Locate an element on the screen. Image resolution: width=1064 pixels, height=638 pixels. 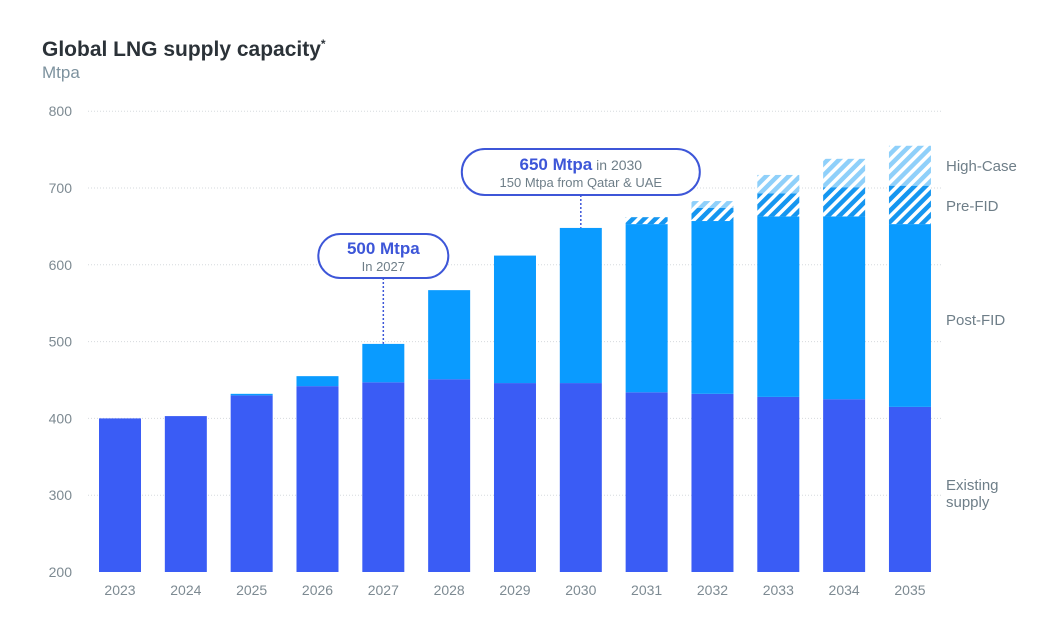
x-tick-label: 2023 is located at coordinates (119, 590).